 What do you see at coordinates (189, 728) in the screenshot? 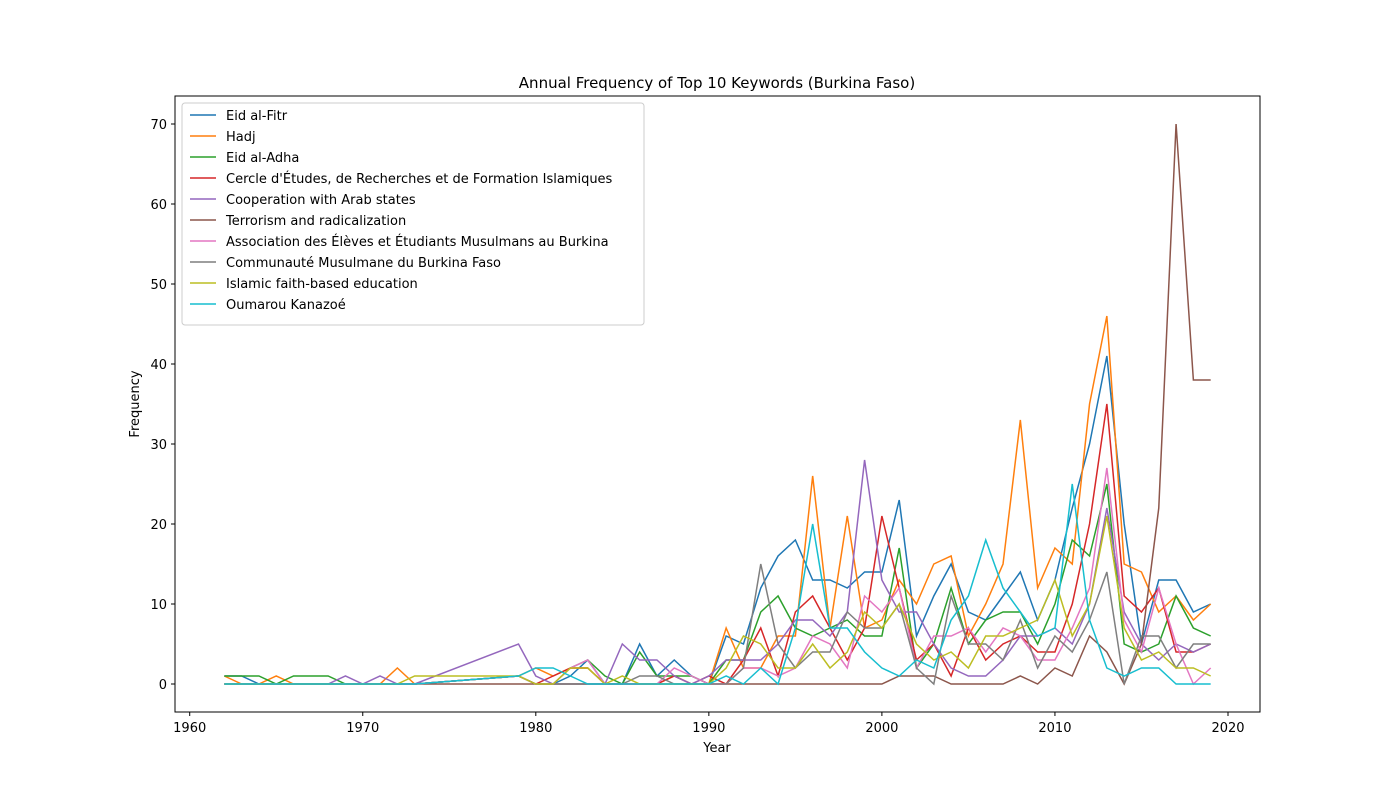
I see `x-tick-label: 1960` at bounding box center [189, 728].